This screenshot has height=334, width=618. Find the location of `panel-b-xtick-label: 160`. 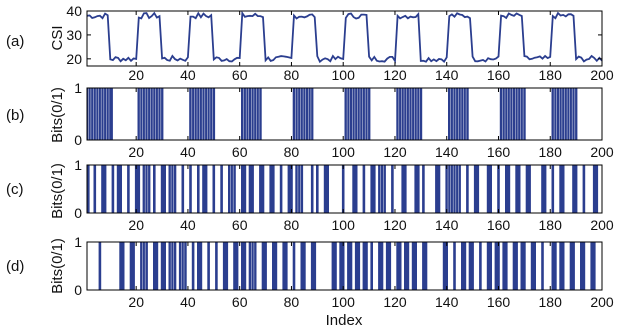

panel-b-xtick-label: 160 is located at coordinates (499, 152).